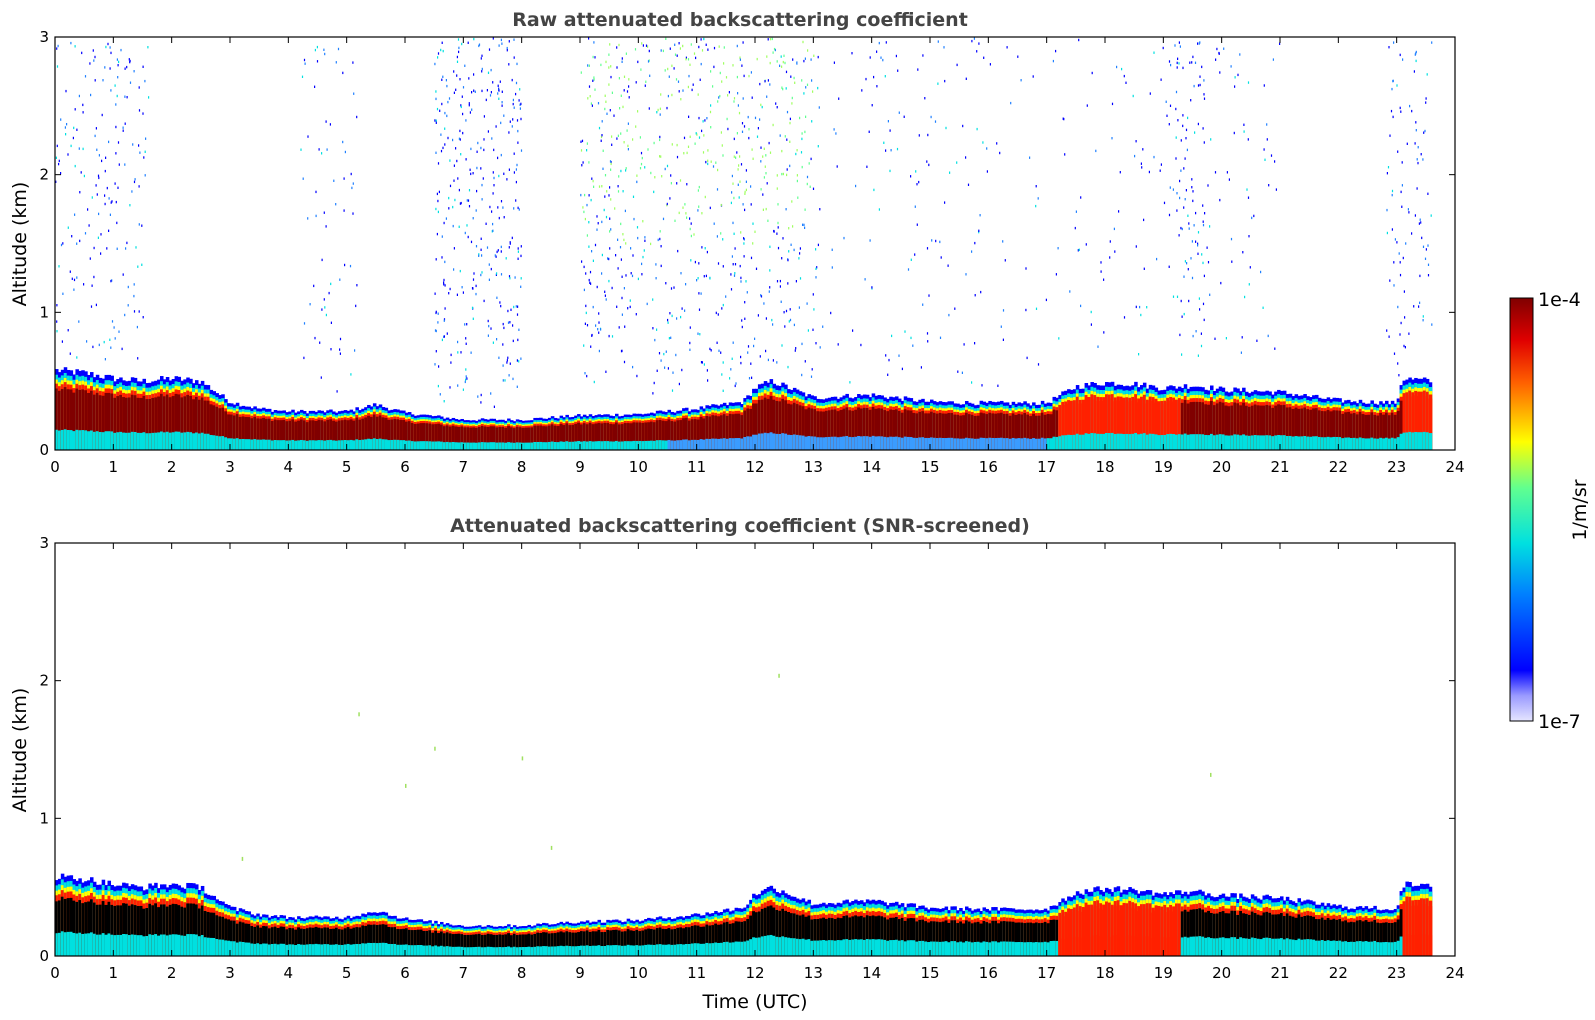  I want to click on raw-y-axis-label: Altitude (km), so click(20, 244).